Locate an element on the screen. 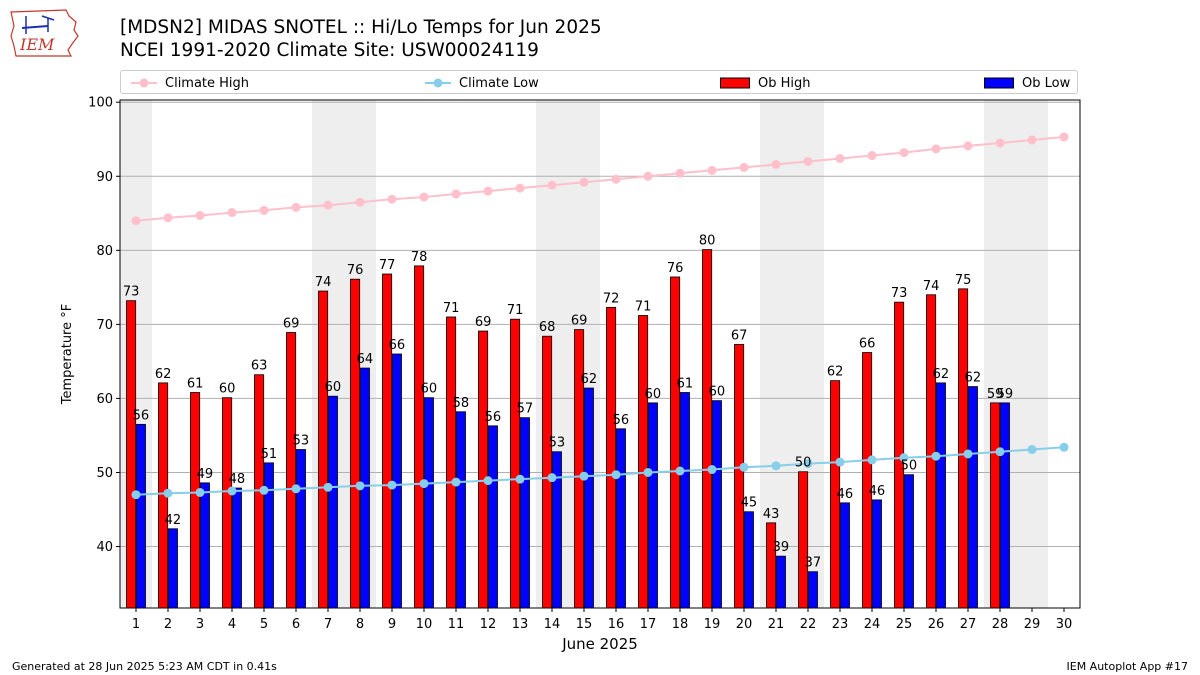 The width and height of the screenshot is (1200, 675). ob-low-bar-label: 58 is located at coordinates (461, 403).